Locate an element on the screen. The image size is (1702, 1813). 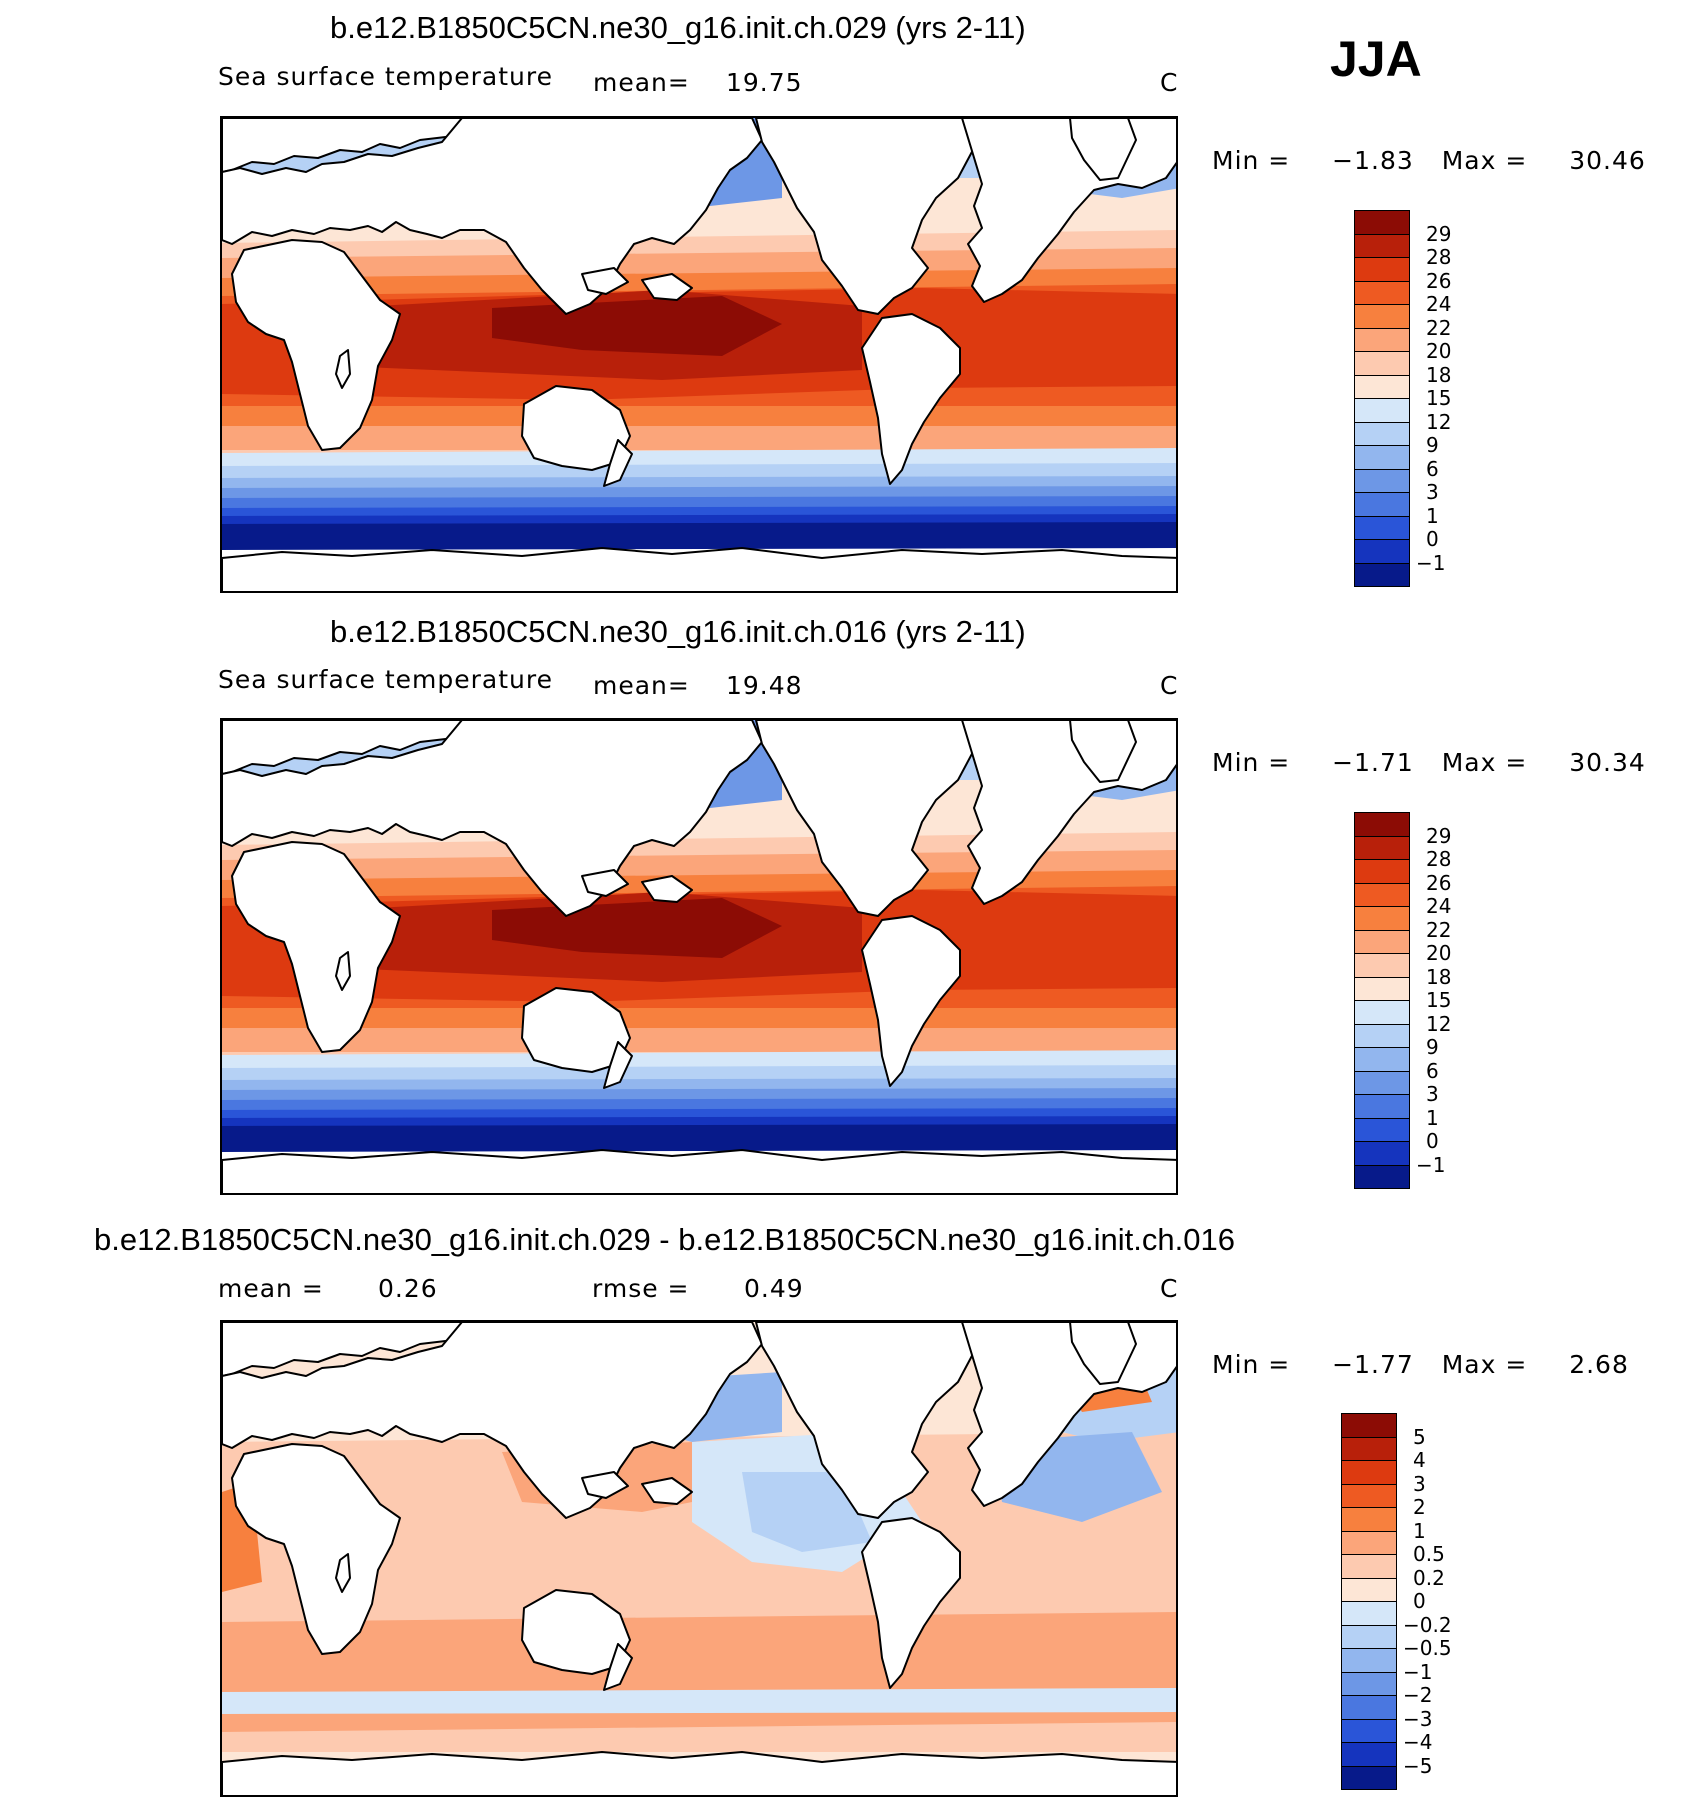
max-value: 2.68 is located at coordinates (1599, 1364).